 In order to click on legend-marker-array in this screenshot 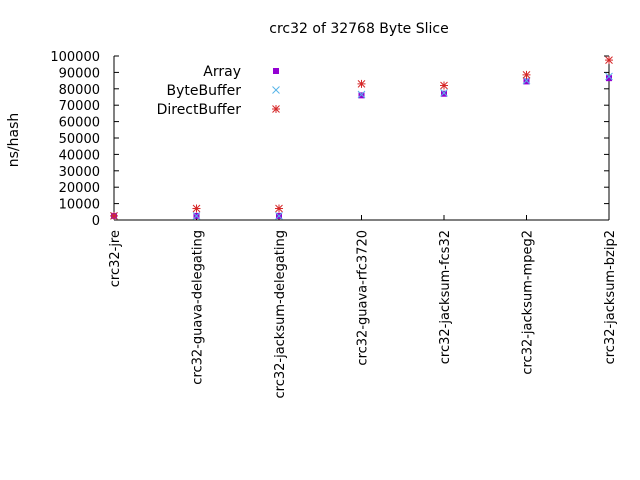, I will do `click(276, 71)`.